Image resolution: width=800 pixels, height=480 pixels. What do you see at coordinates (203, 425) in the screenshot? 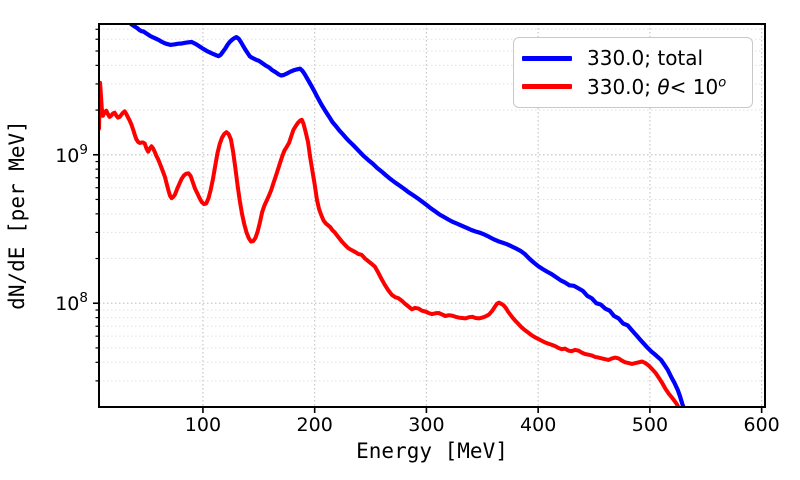
I see `x-tick-label: 100` at bounding box center [203, 425].